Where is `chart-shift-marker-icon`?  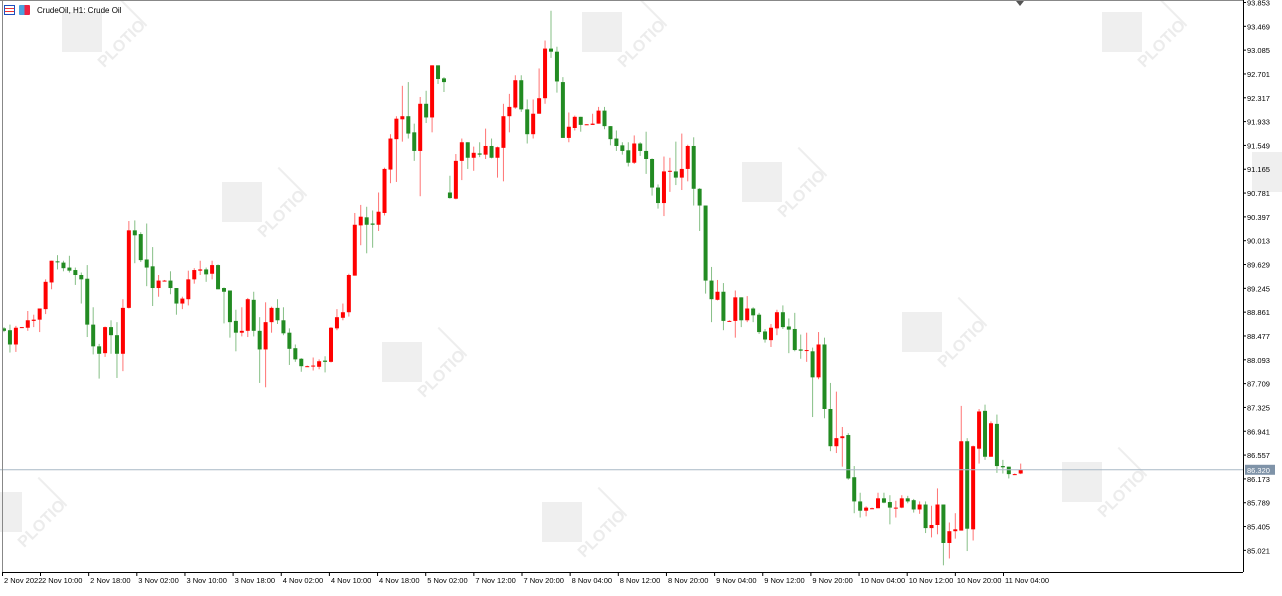
chart-shift-marker-icon is located at coordinates (1020, 3).